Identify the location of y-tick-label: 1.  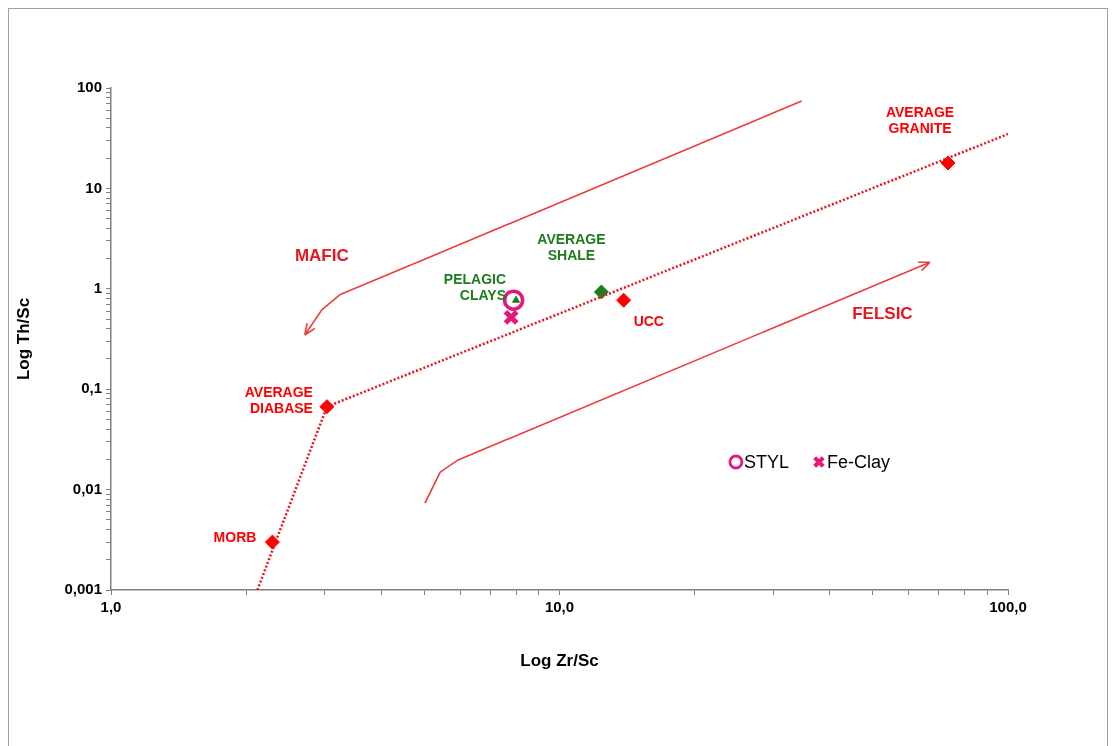
(97, 287).